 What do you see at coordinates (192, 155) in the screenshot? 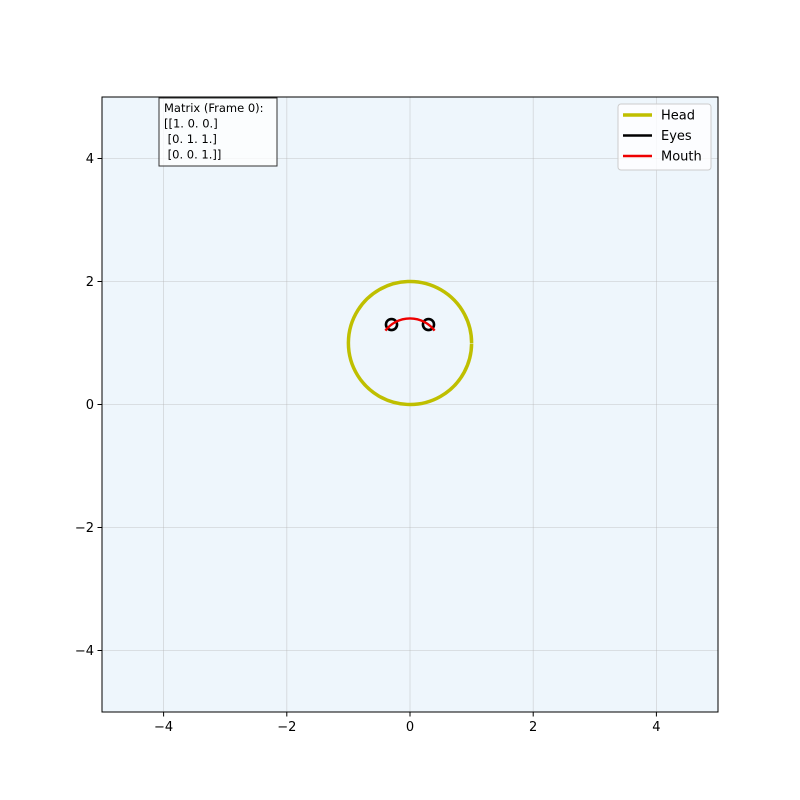
I see `matrix-annotation-line: [0. 0. 1.]]` at bounding box center [192, 155].